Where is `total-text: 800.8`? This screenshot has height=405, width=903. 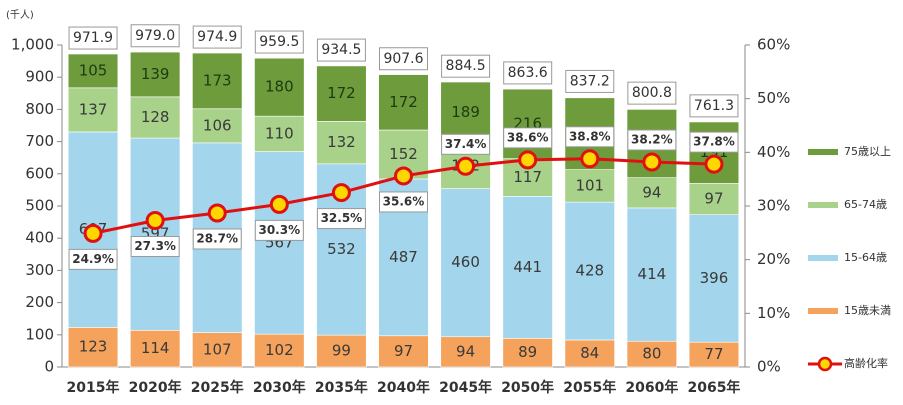 total-text: 800.8 is located at coordinates (652, 93).